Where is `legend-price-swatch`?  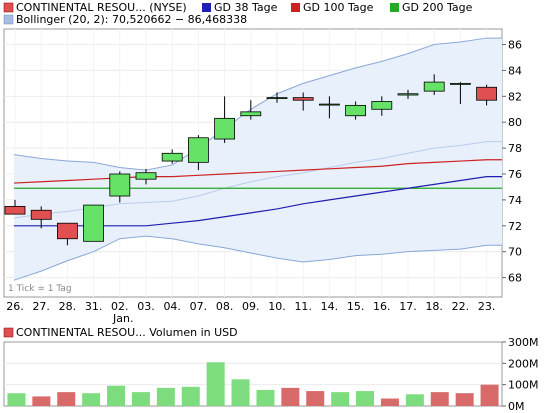 legend-price-swatch is located at coordinates (8, 7).